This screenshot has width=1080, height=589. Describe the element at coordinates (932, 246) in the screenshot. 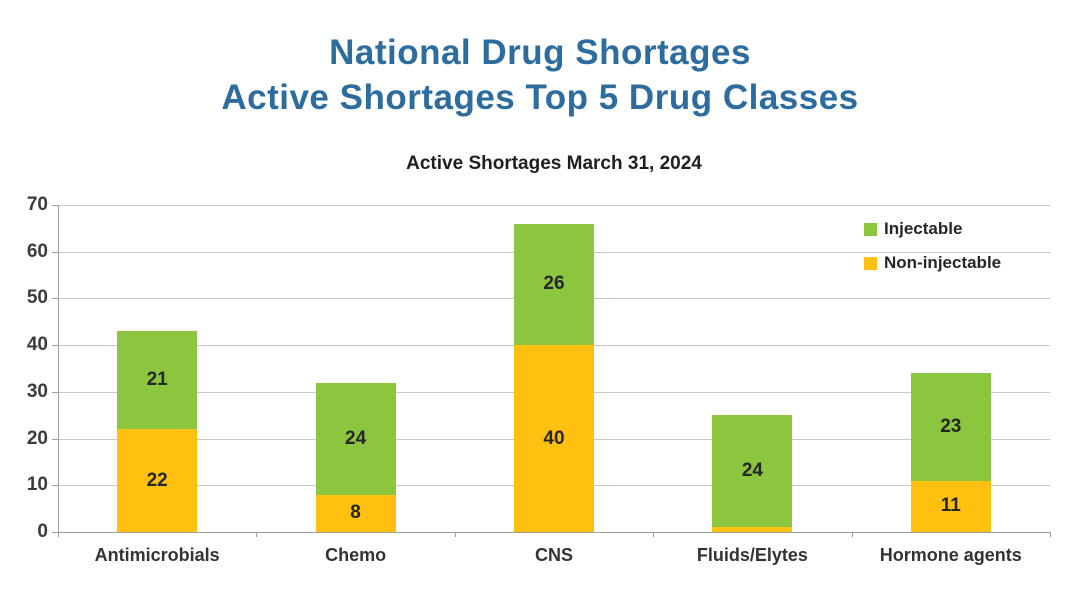

I see `legend: Injectable Non-injectable` at that location.